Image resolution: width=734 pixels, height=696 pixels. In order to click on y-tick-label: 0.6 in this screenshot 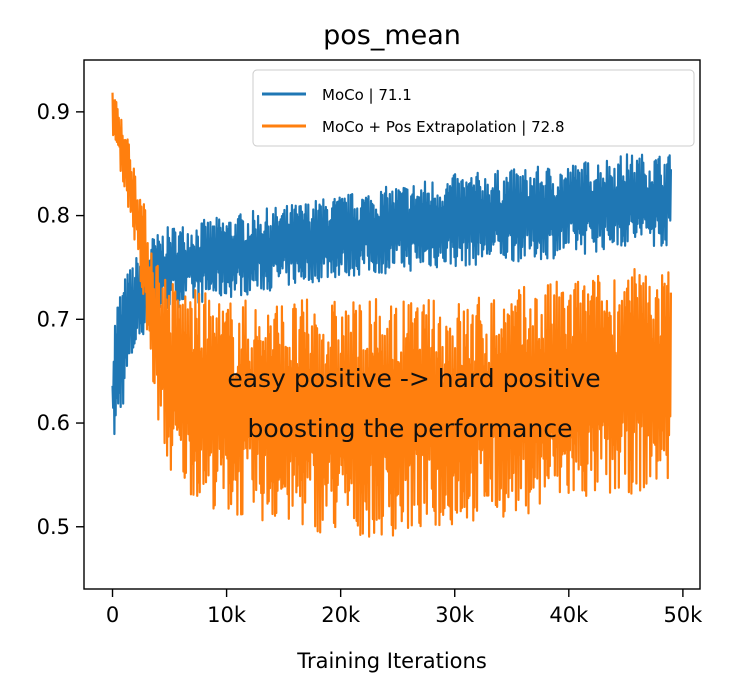, I will do `click(53, 423)`.